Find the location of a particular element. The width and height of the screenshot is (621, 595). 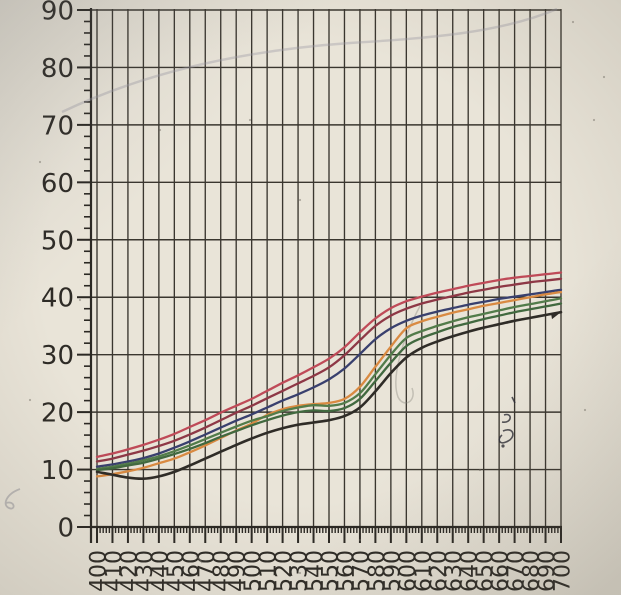

pen-scribble is located at coordinates (507, 422).